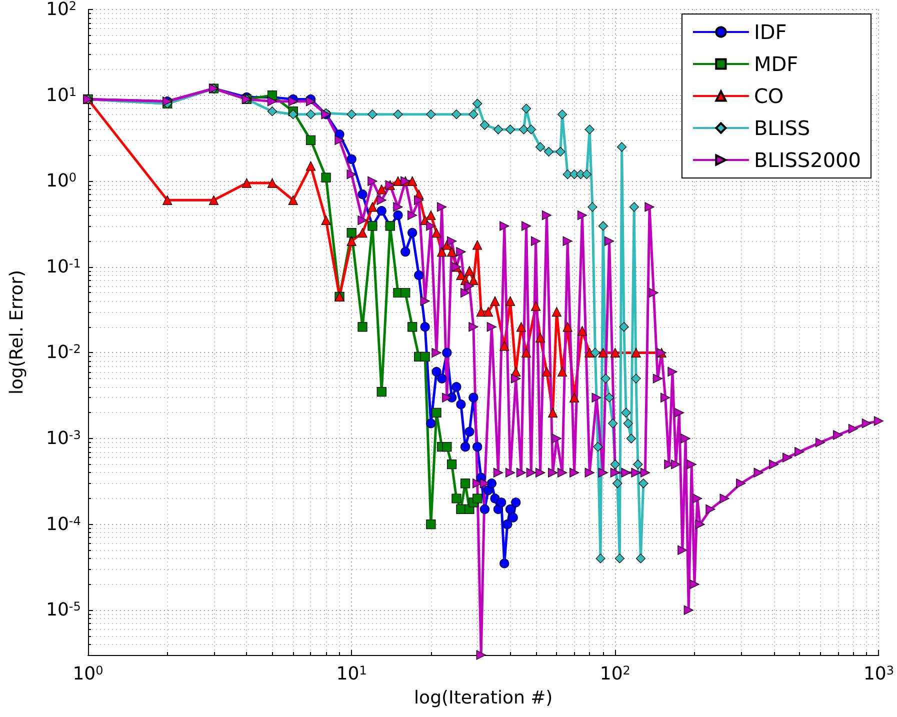  Describe the element at coordinates (483, 698) in the screenshot. I see `x-axis-title: log(Iteration #)` at that location.